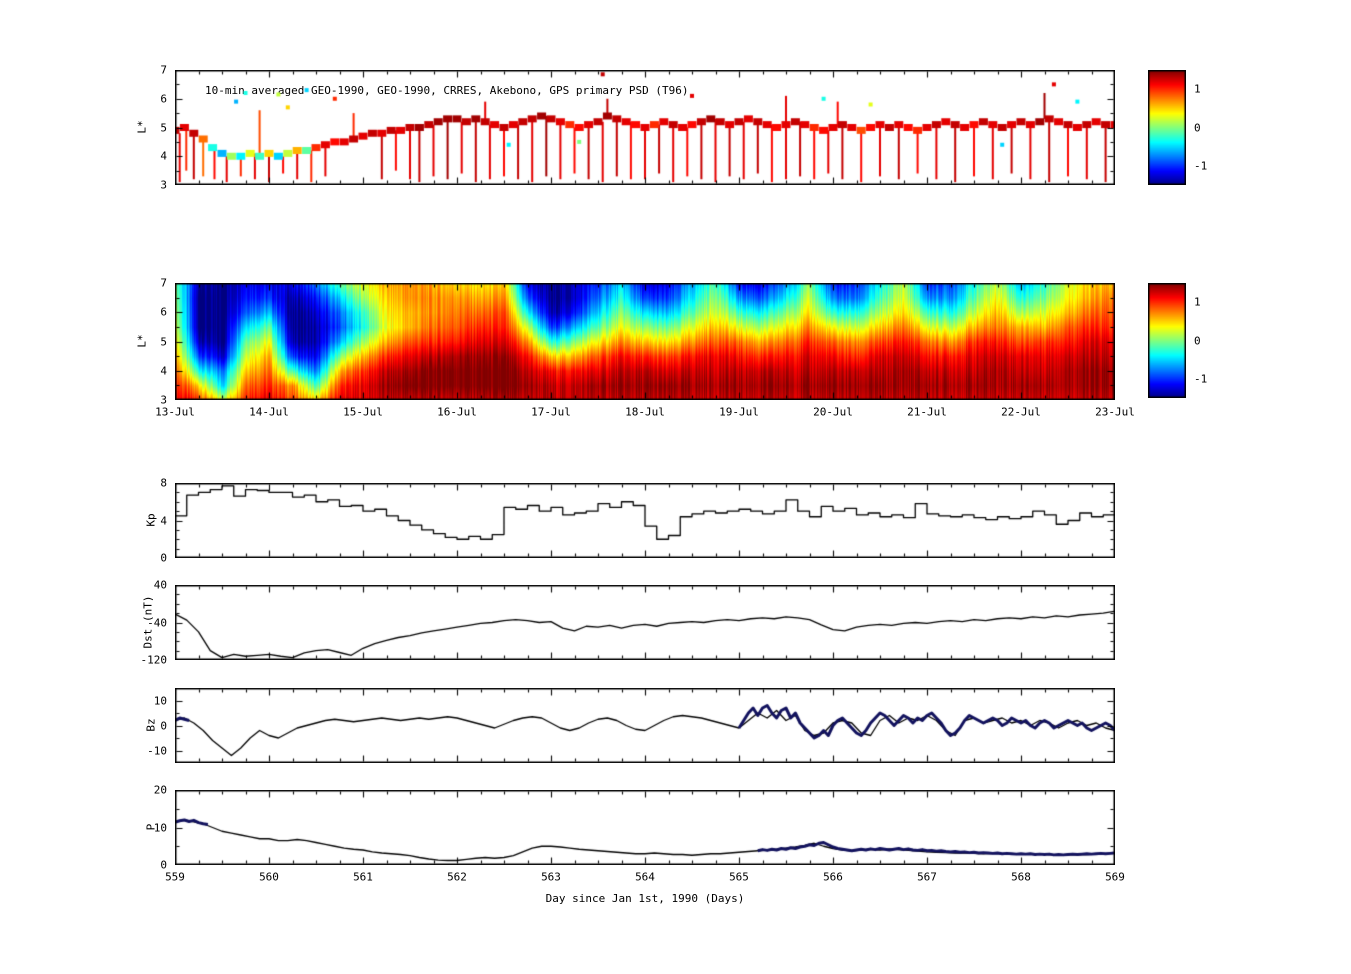 The image size is (1351, 974). Describe the element at coordinates (457, 877) in the screenshot. I see `tick-label: 562` at that location.